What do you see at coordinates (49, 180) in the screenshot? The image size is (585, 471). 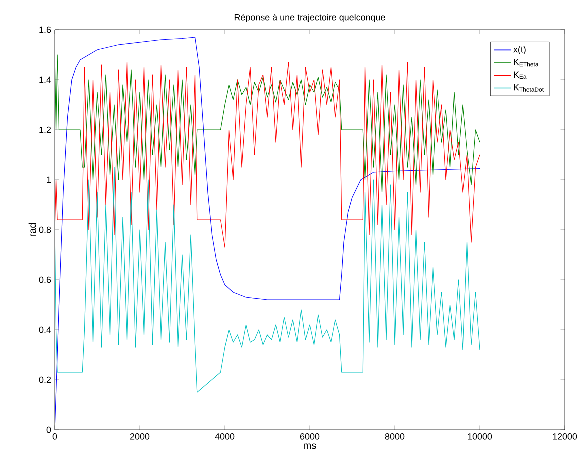 I see `y-tick-label: 1` at bounding box center [49, 180].